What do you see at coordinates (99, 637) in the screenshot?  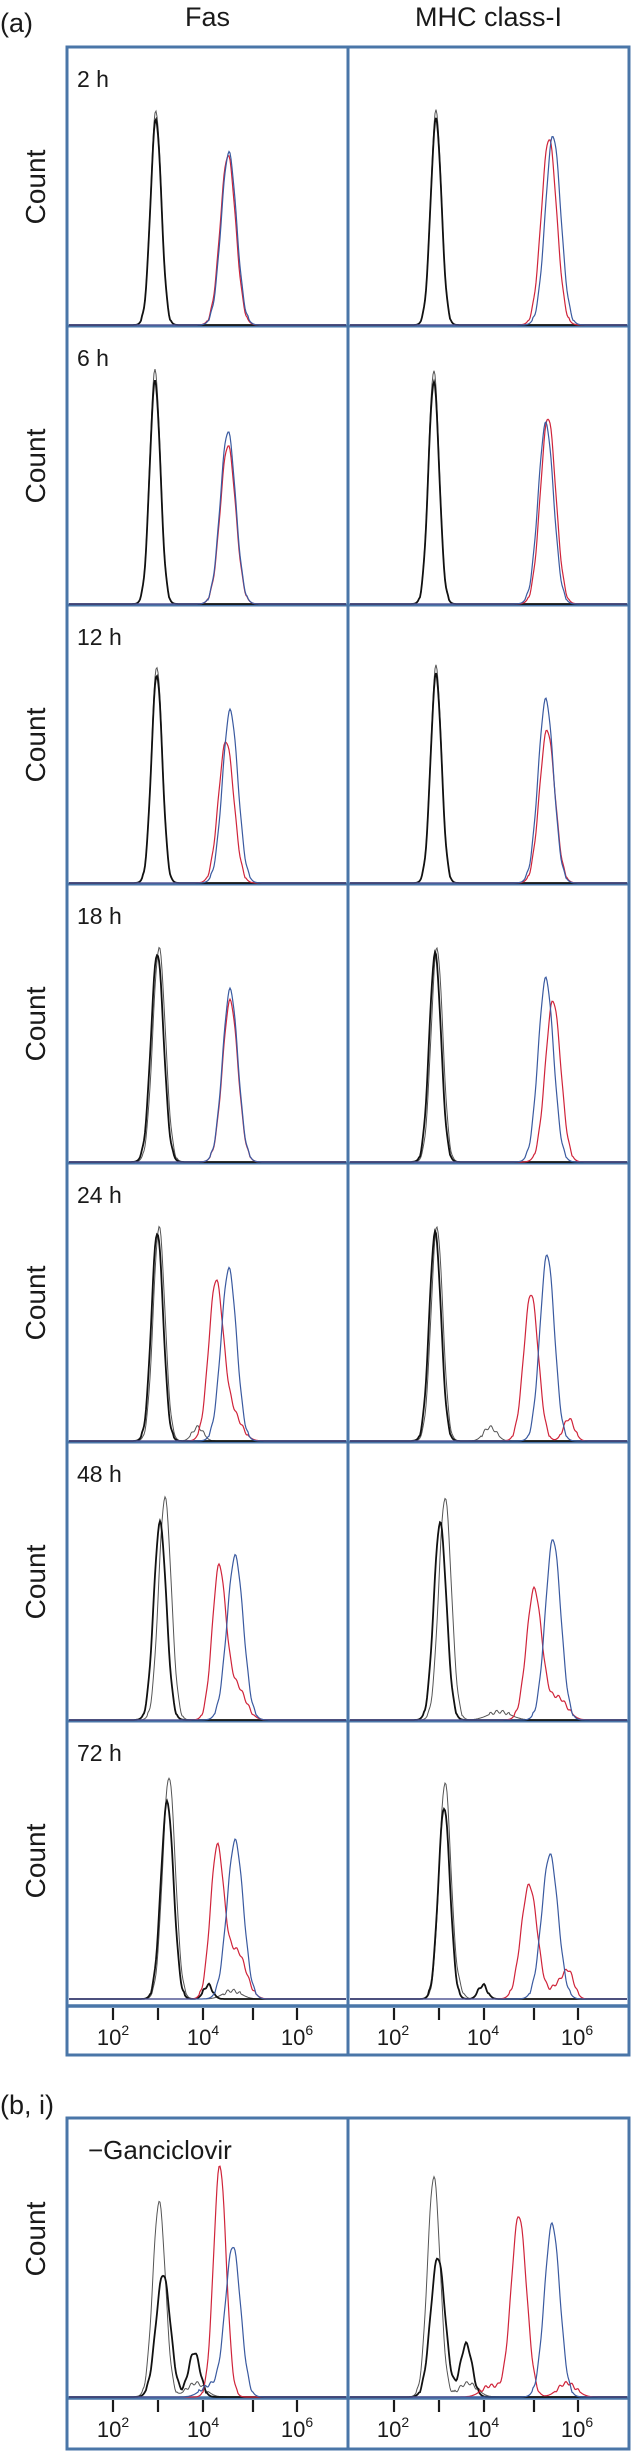 I see `time-label-12h: 12 h` at bounding box center [99, 637].